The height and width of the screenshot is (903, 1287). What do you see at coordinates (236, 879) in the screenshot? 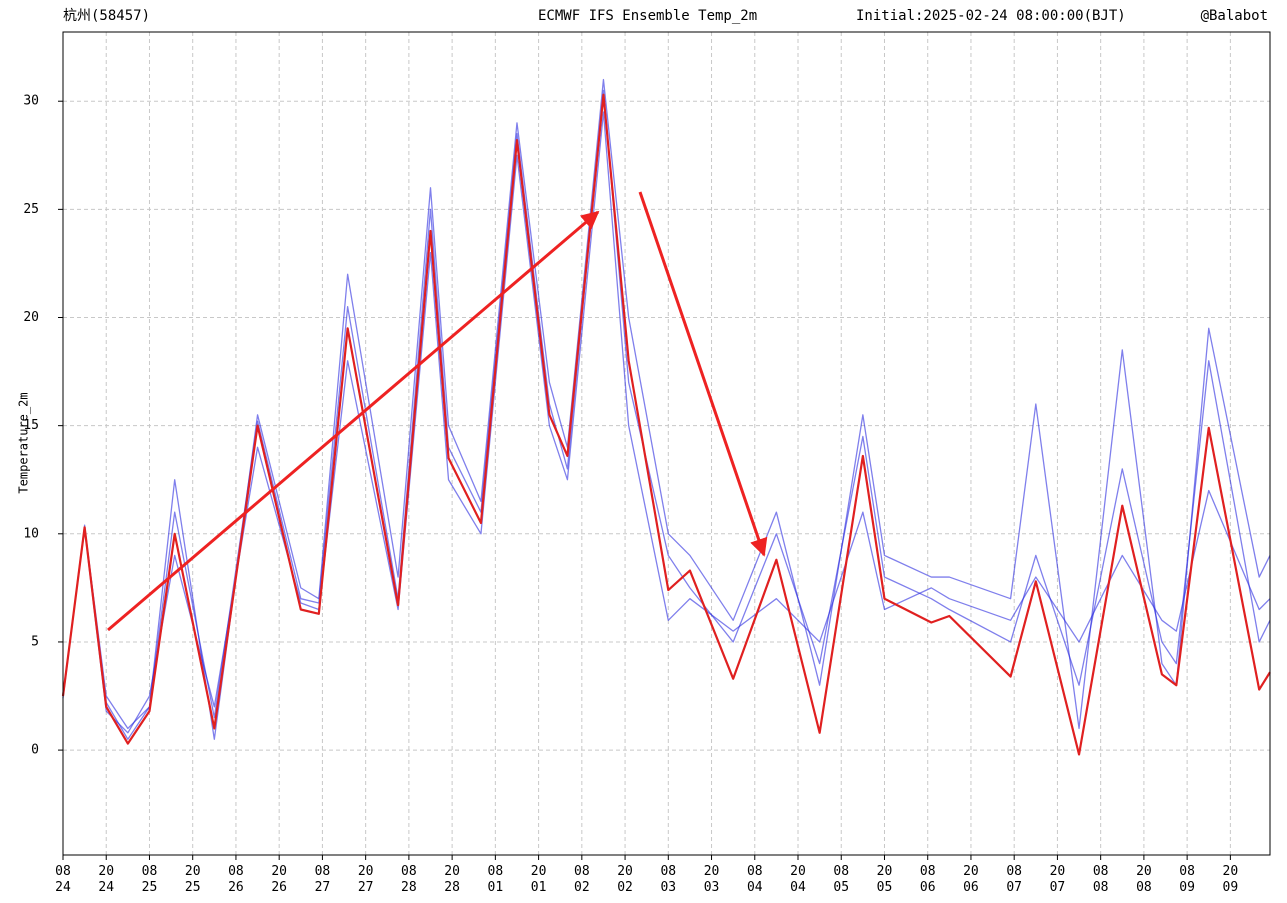
I see `x-tick-label: 08 26` at bounding box center [236, 879].